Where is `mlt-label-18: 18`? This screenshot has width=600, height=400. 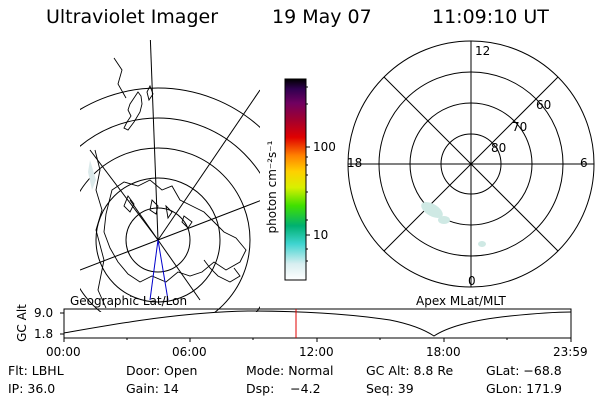
mlt-label-18: 18 is located at coordinates (355, 163).